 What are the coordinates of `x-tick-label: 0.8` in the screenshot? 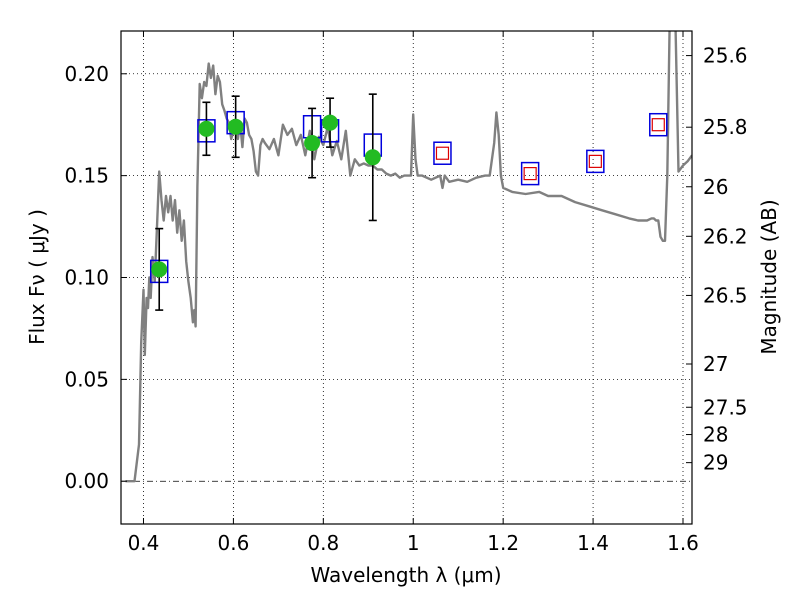 It's located at (323, 543).